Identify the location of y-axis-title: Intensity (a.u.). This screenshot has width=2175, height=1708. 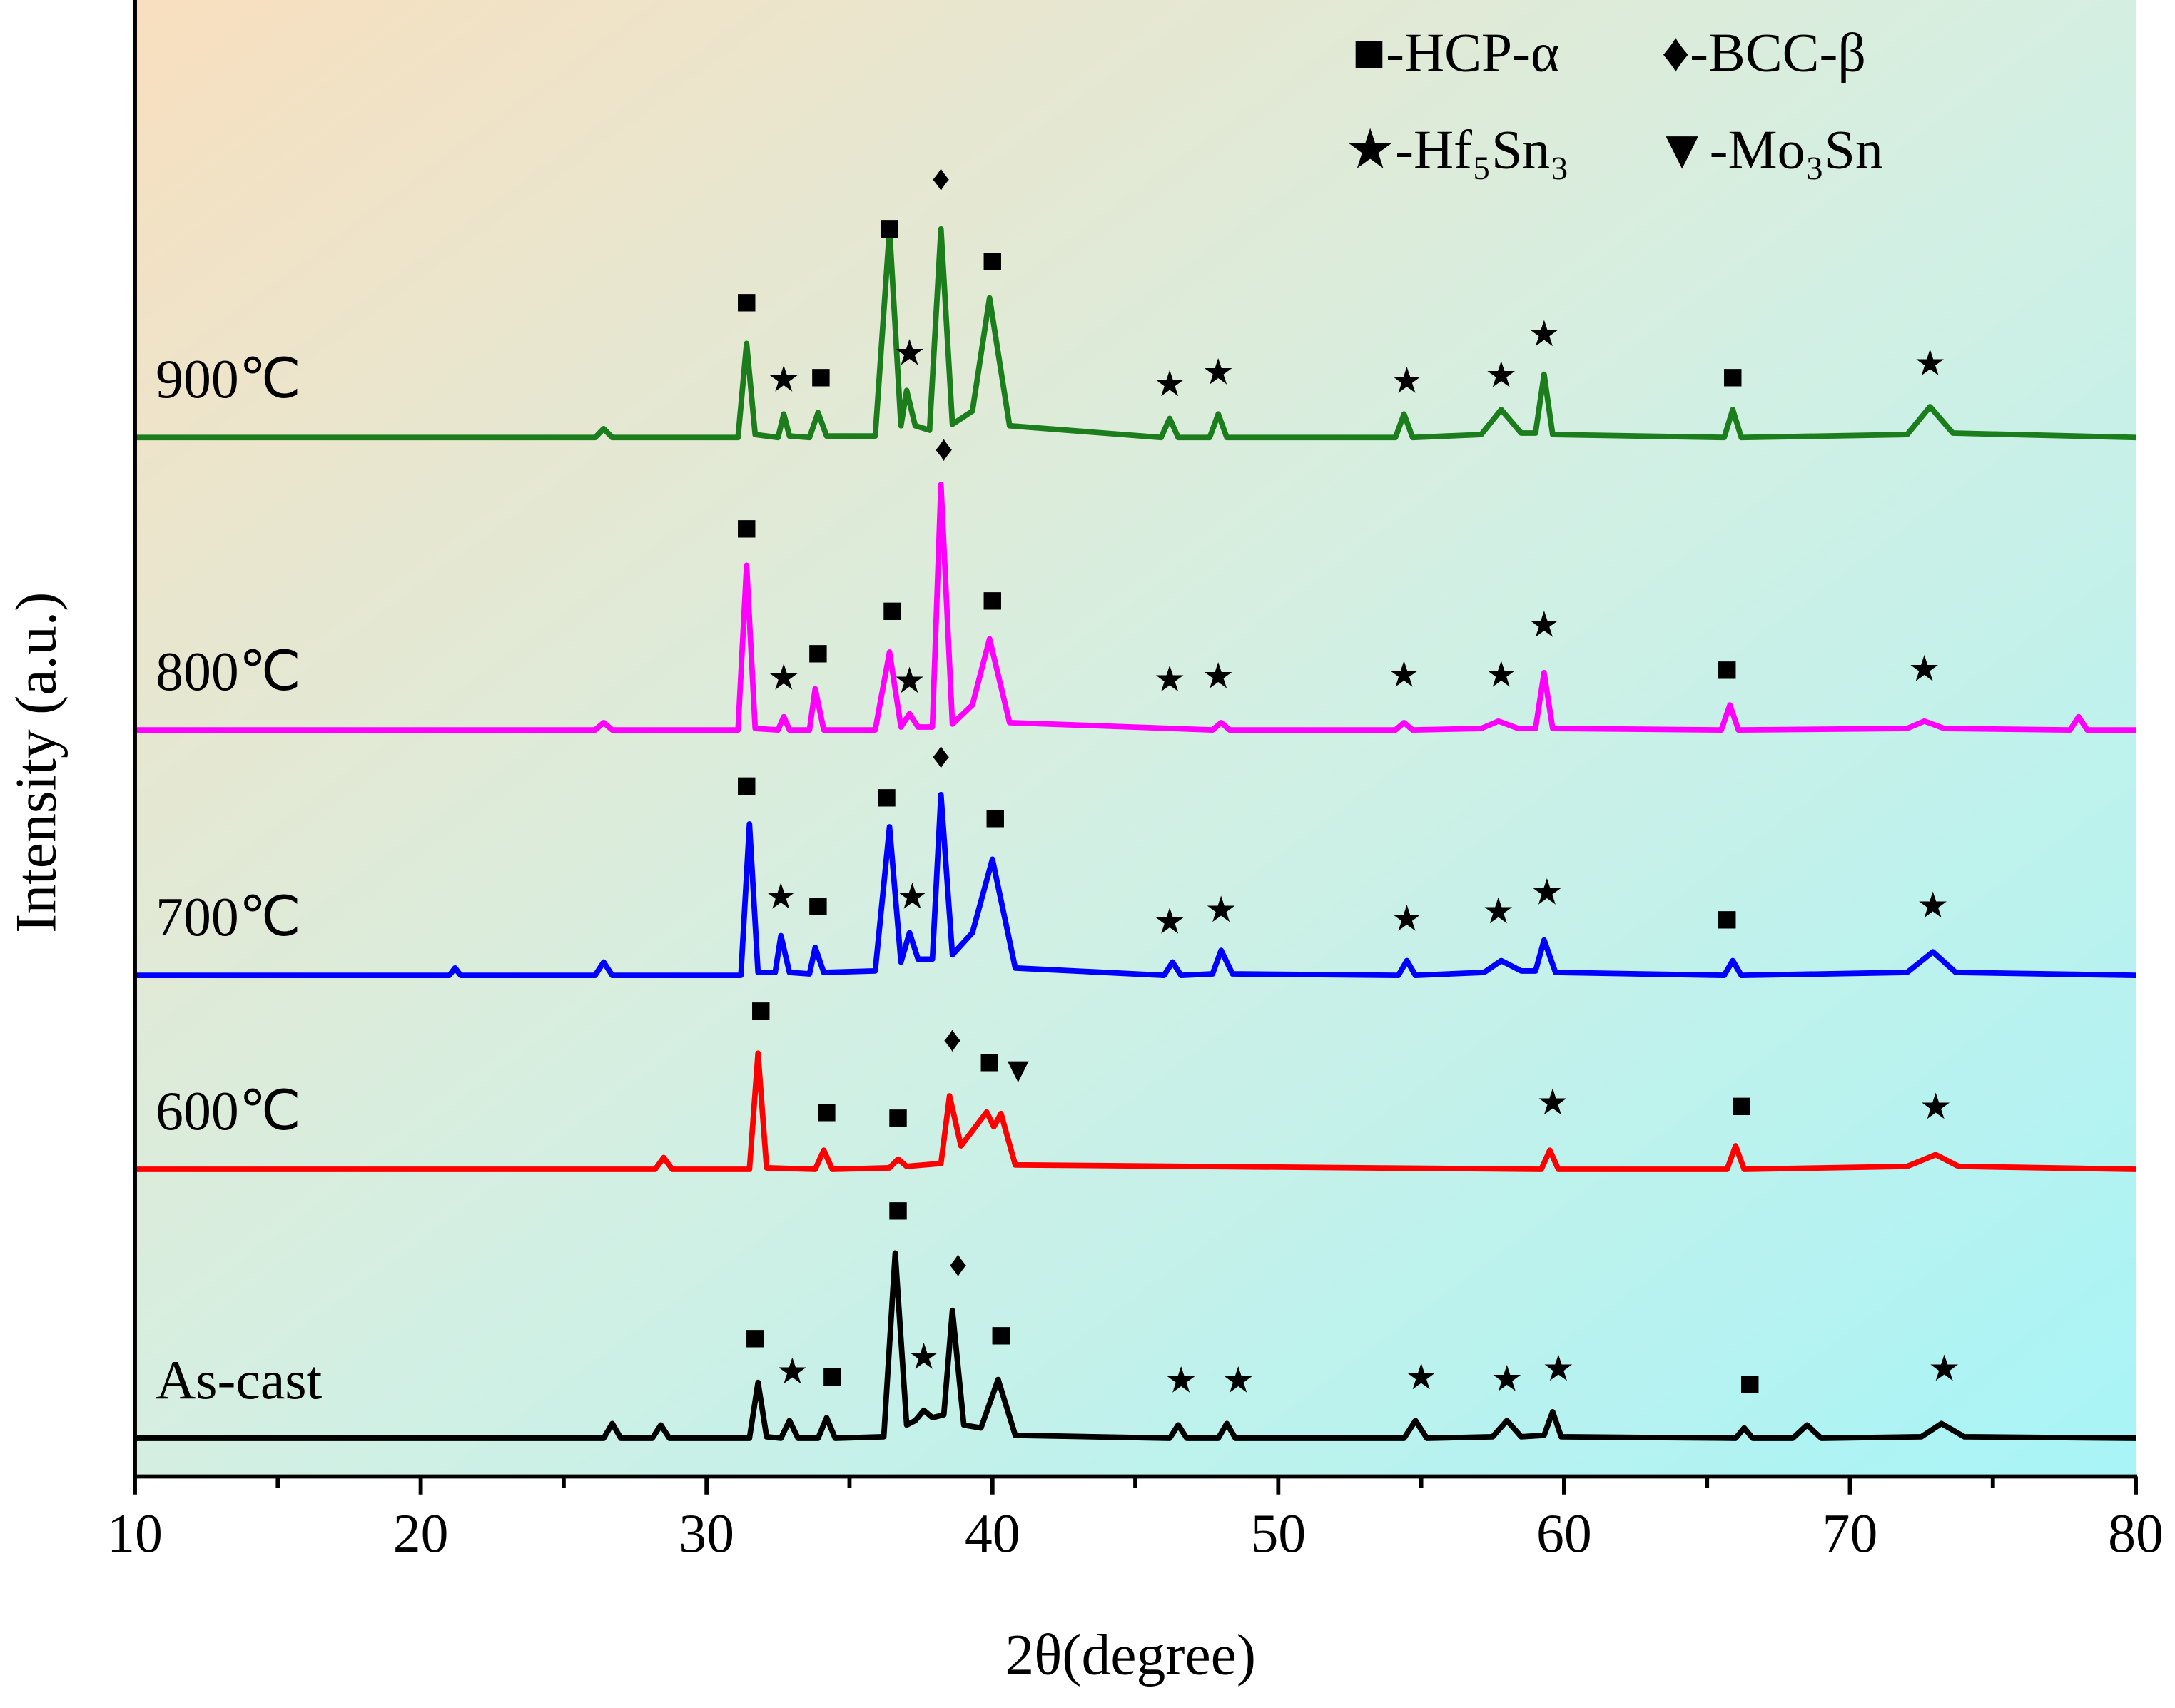
(36, 762).